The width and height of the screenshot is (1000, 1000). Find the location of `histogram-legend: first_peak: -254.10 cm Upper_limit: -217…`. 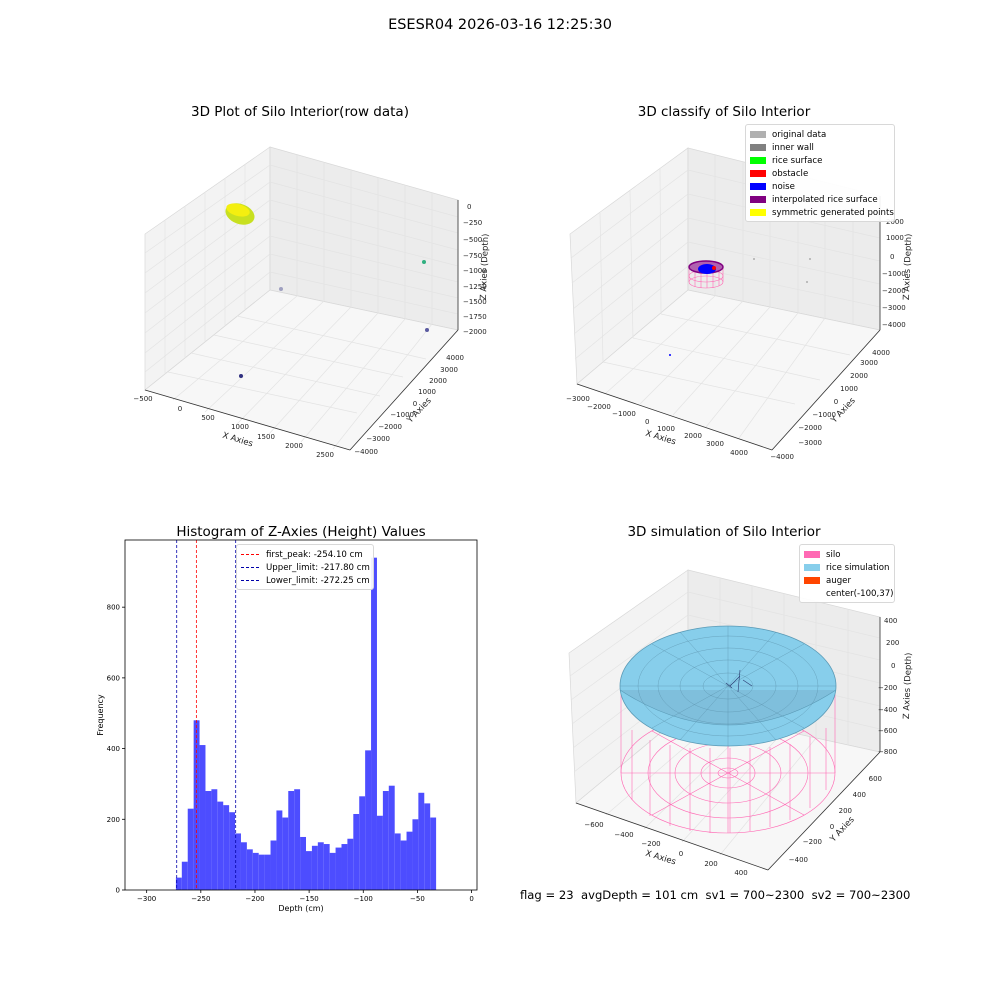

histogram-legend: first_peak: -254.10 cm Upper_limit: -217… is located at coordinates (305, 567).